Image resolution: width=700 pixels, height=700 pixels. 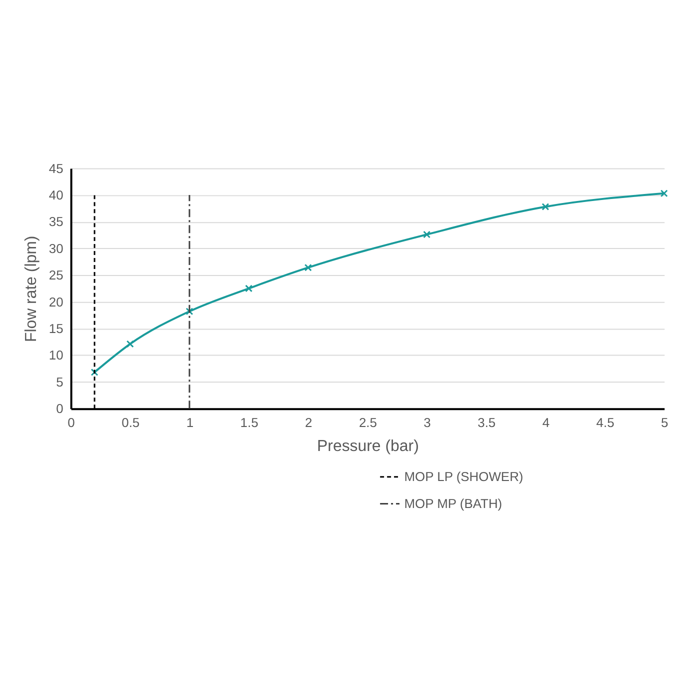 I want to click on x-tick-label: 0.5, so click(x=131, y=422).